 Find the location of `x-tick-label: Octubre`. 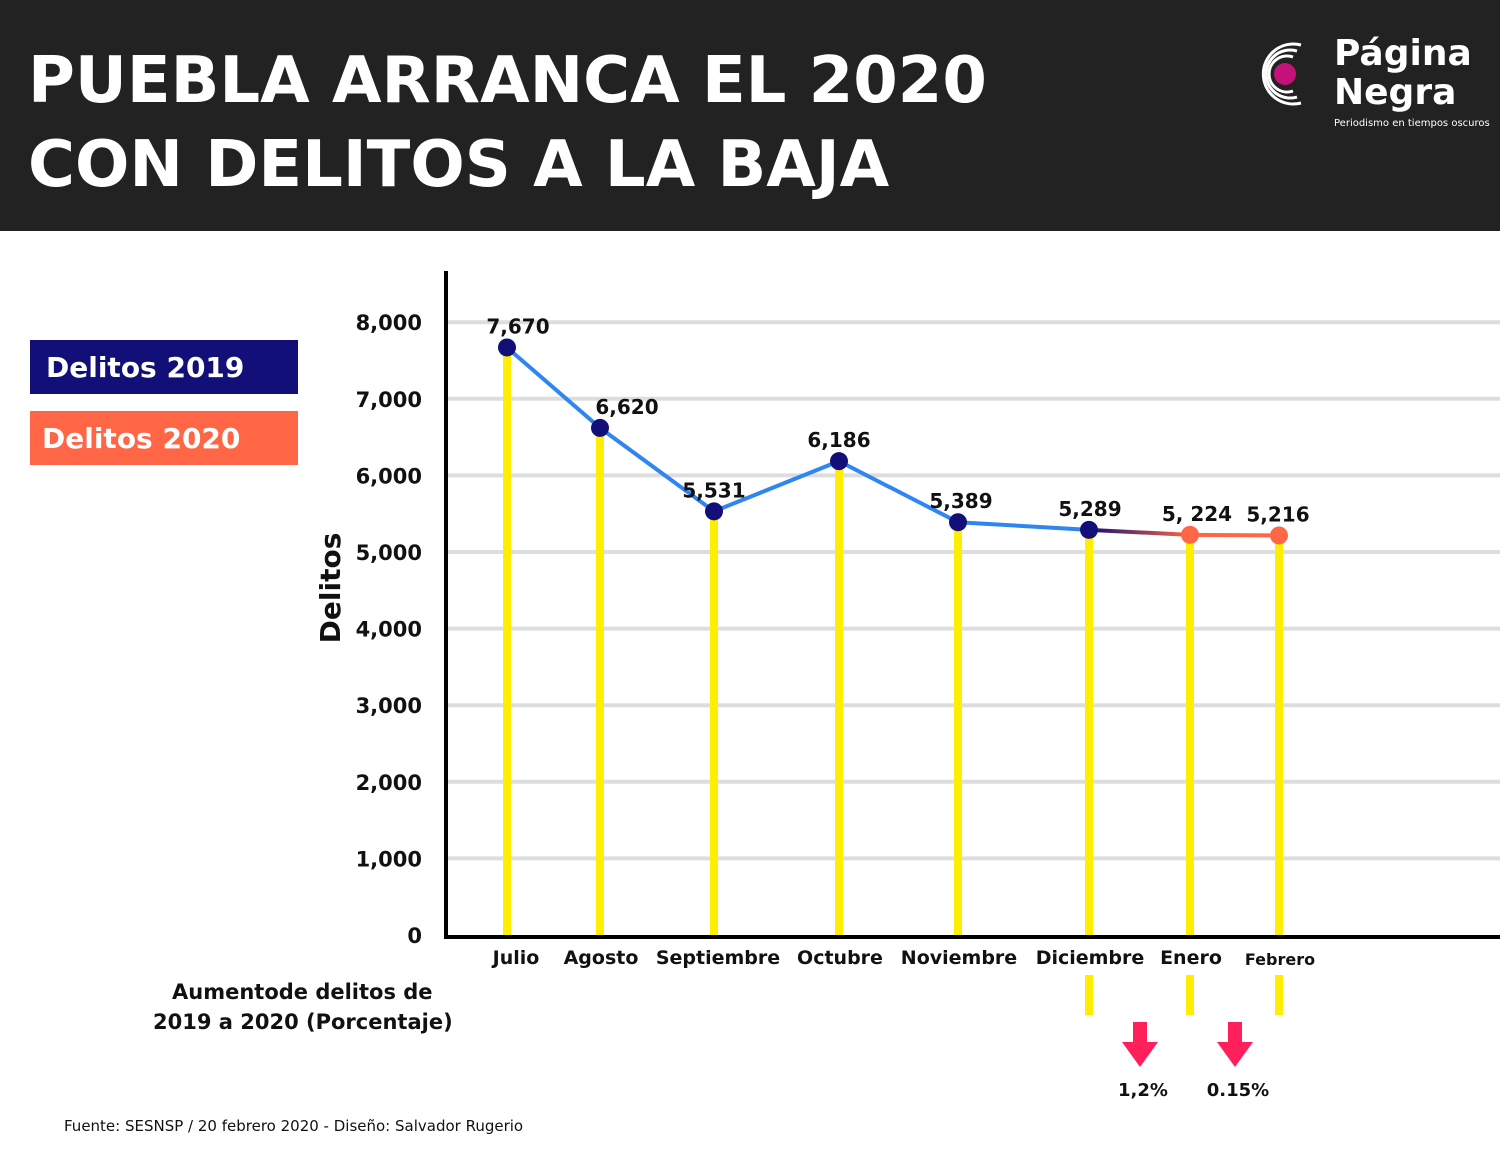

x-tick-label: Octubre is located at coordinates (840, 958).